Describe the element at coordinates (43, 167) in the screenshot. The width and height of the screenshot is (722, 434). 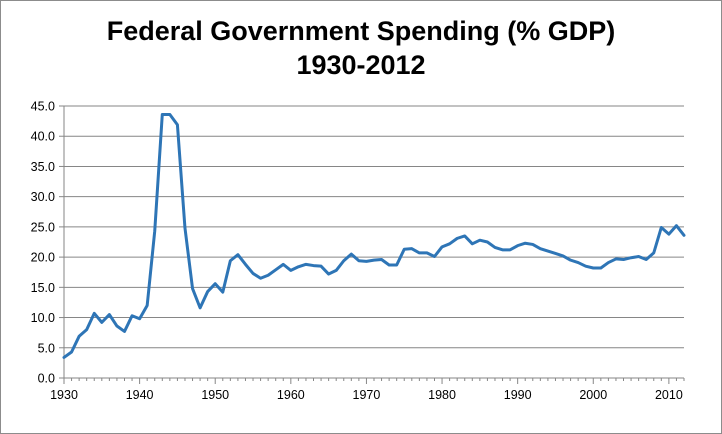
I see `y-tick-label: 35.0` at that location.